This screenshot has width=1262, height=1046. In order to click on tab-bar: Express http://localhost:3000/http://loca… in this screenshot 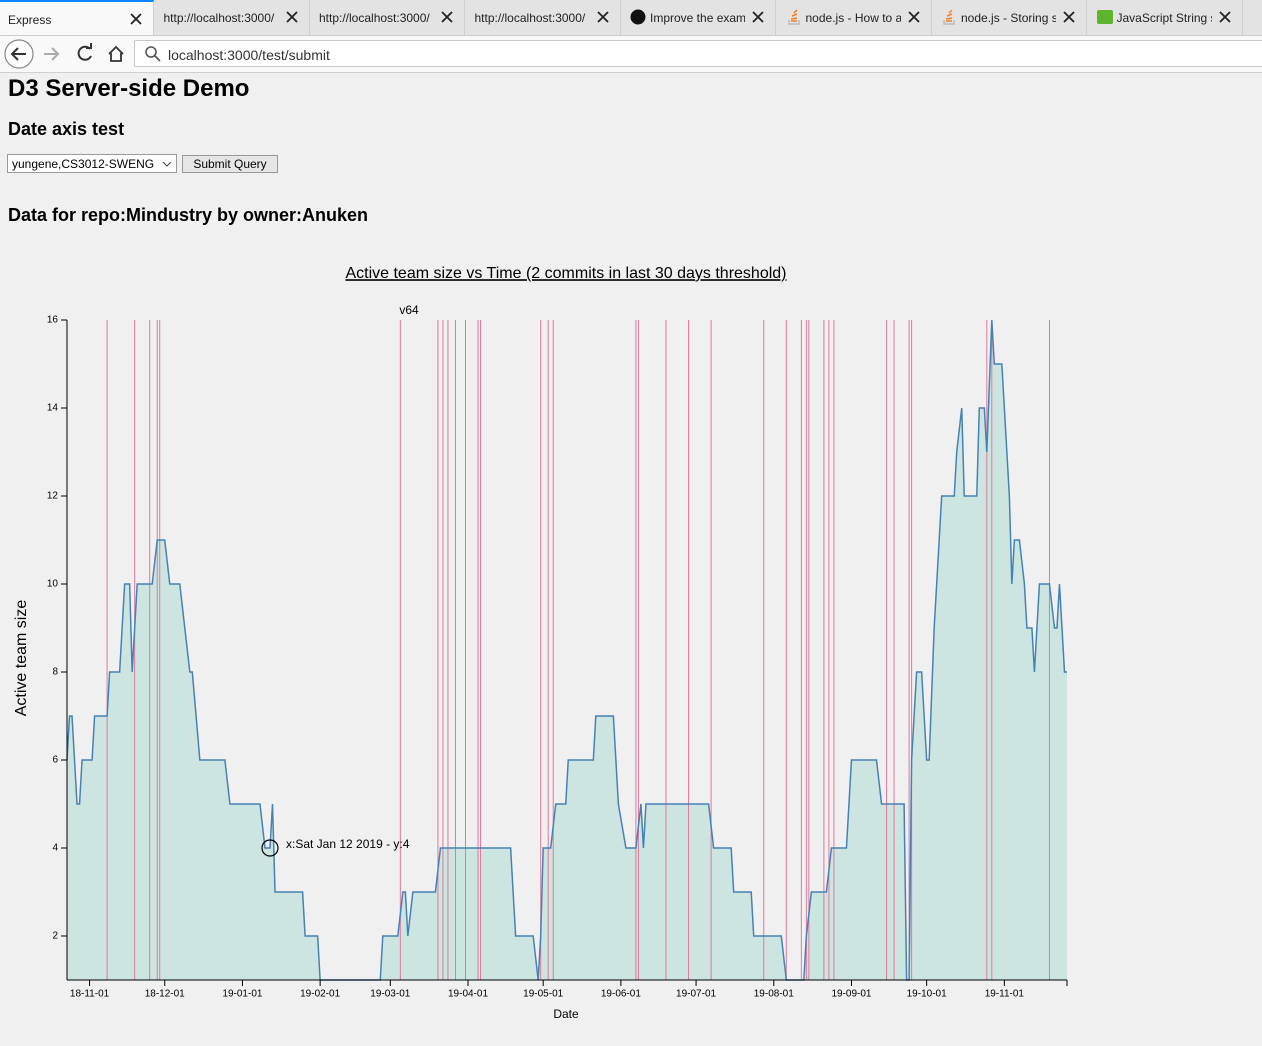, I will do `click(631, 18)`.